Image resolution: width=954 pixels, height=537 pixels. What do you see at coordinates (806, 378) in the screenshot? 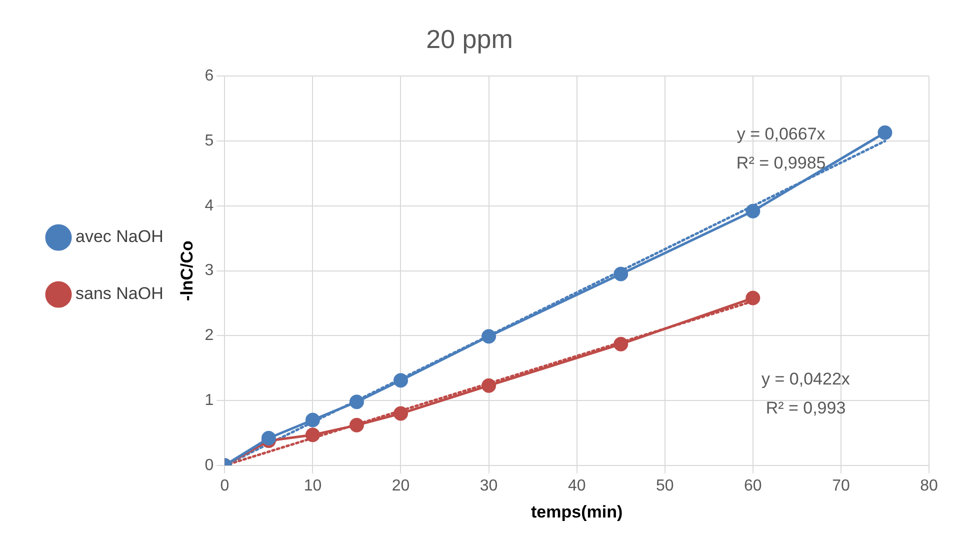
I see `annotation: y = 0,0422x` at bounding box center [806, 378].